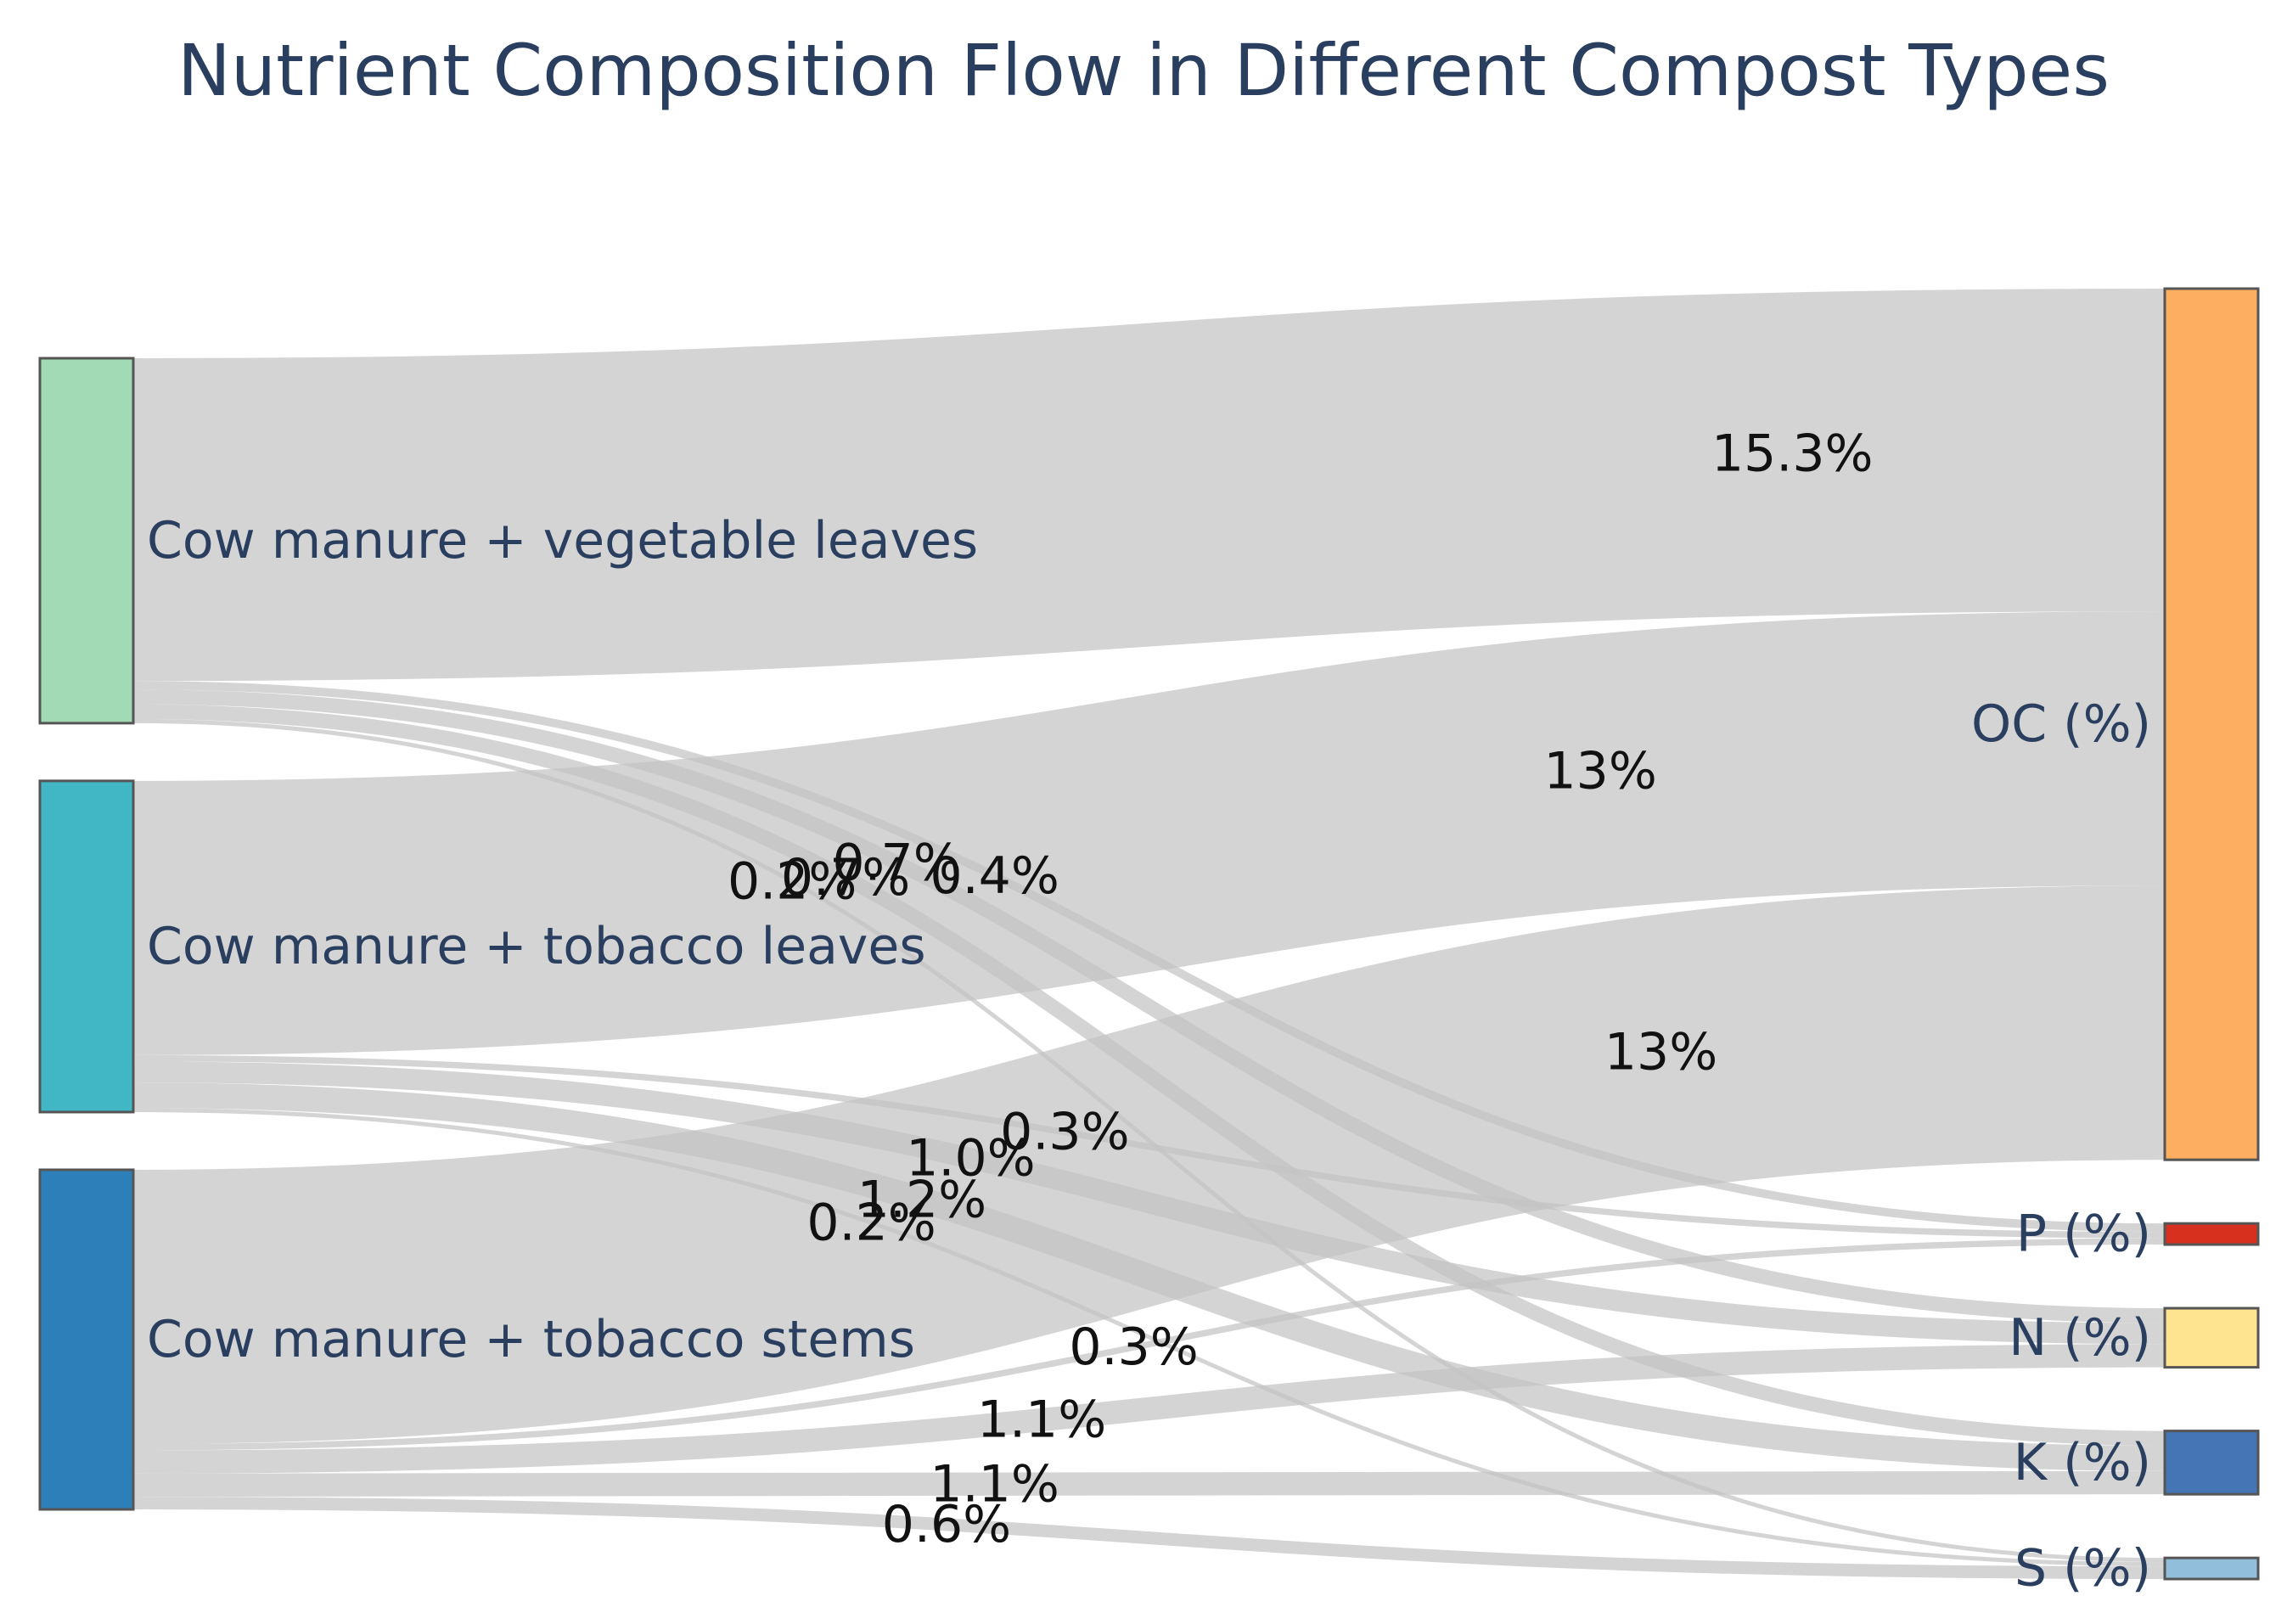 The height and width of the screenshot is (1624, 2287). What do you see at coordinates (1149, 1538) in the screenshot?
I see `link-ts-to-s` at bounding box center [1149, 1538].